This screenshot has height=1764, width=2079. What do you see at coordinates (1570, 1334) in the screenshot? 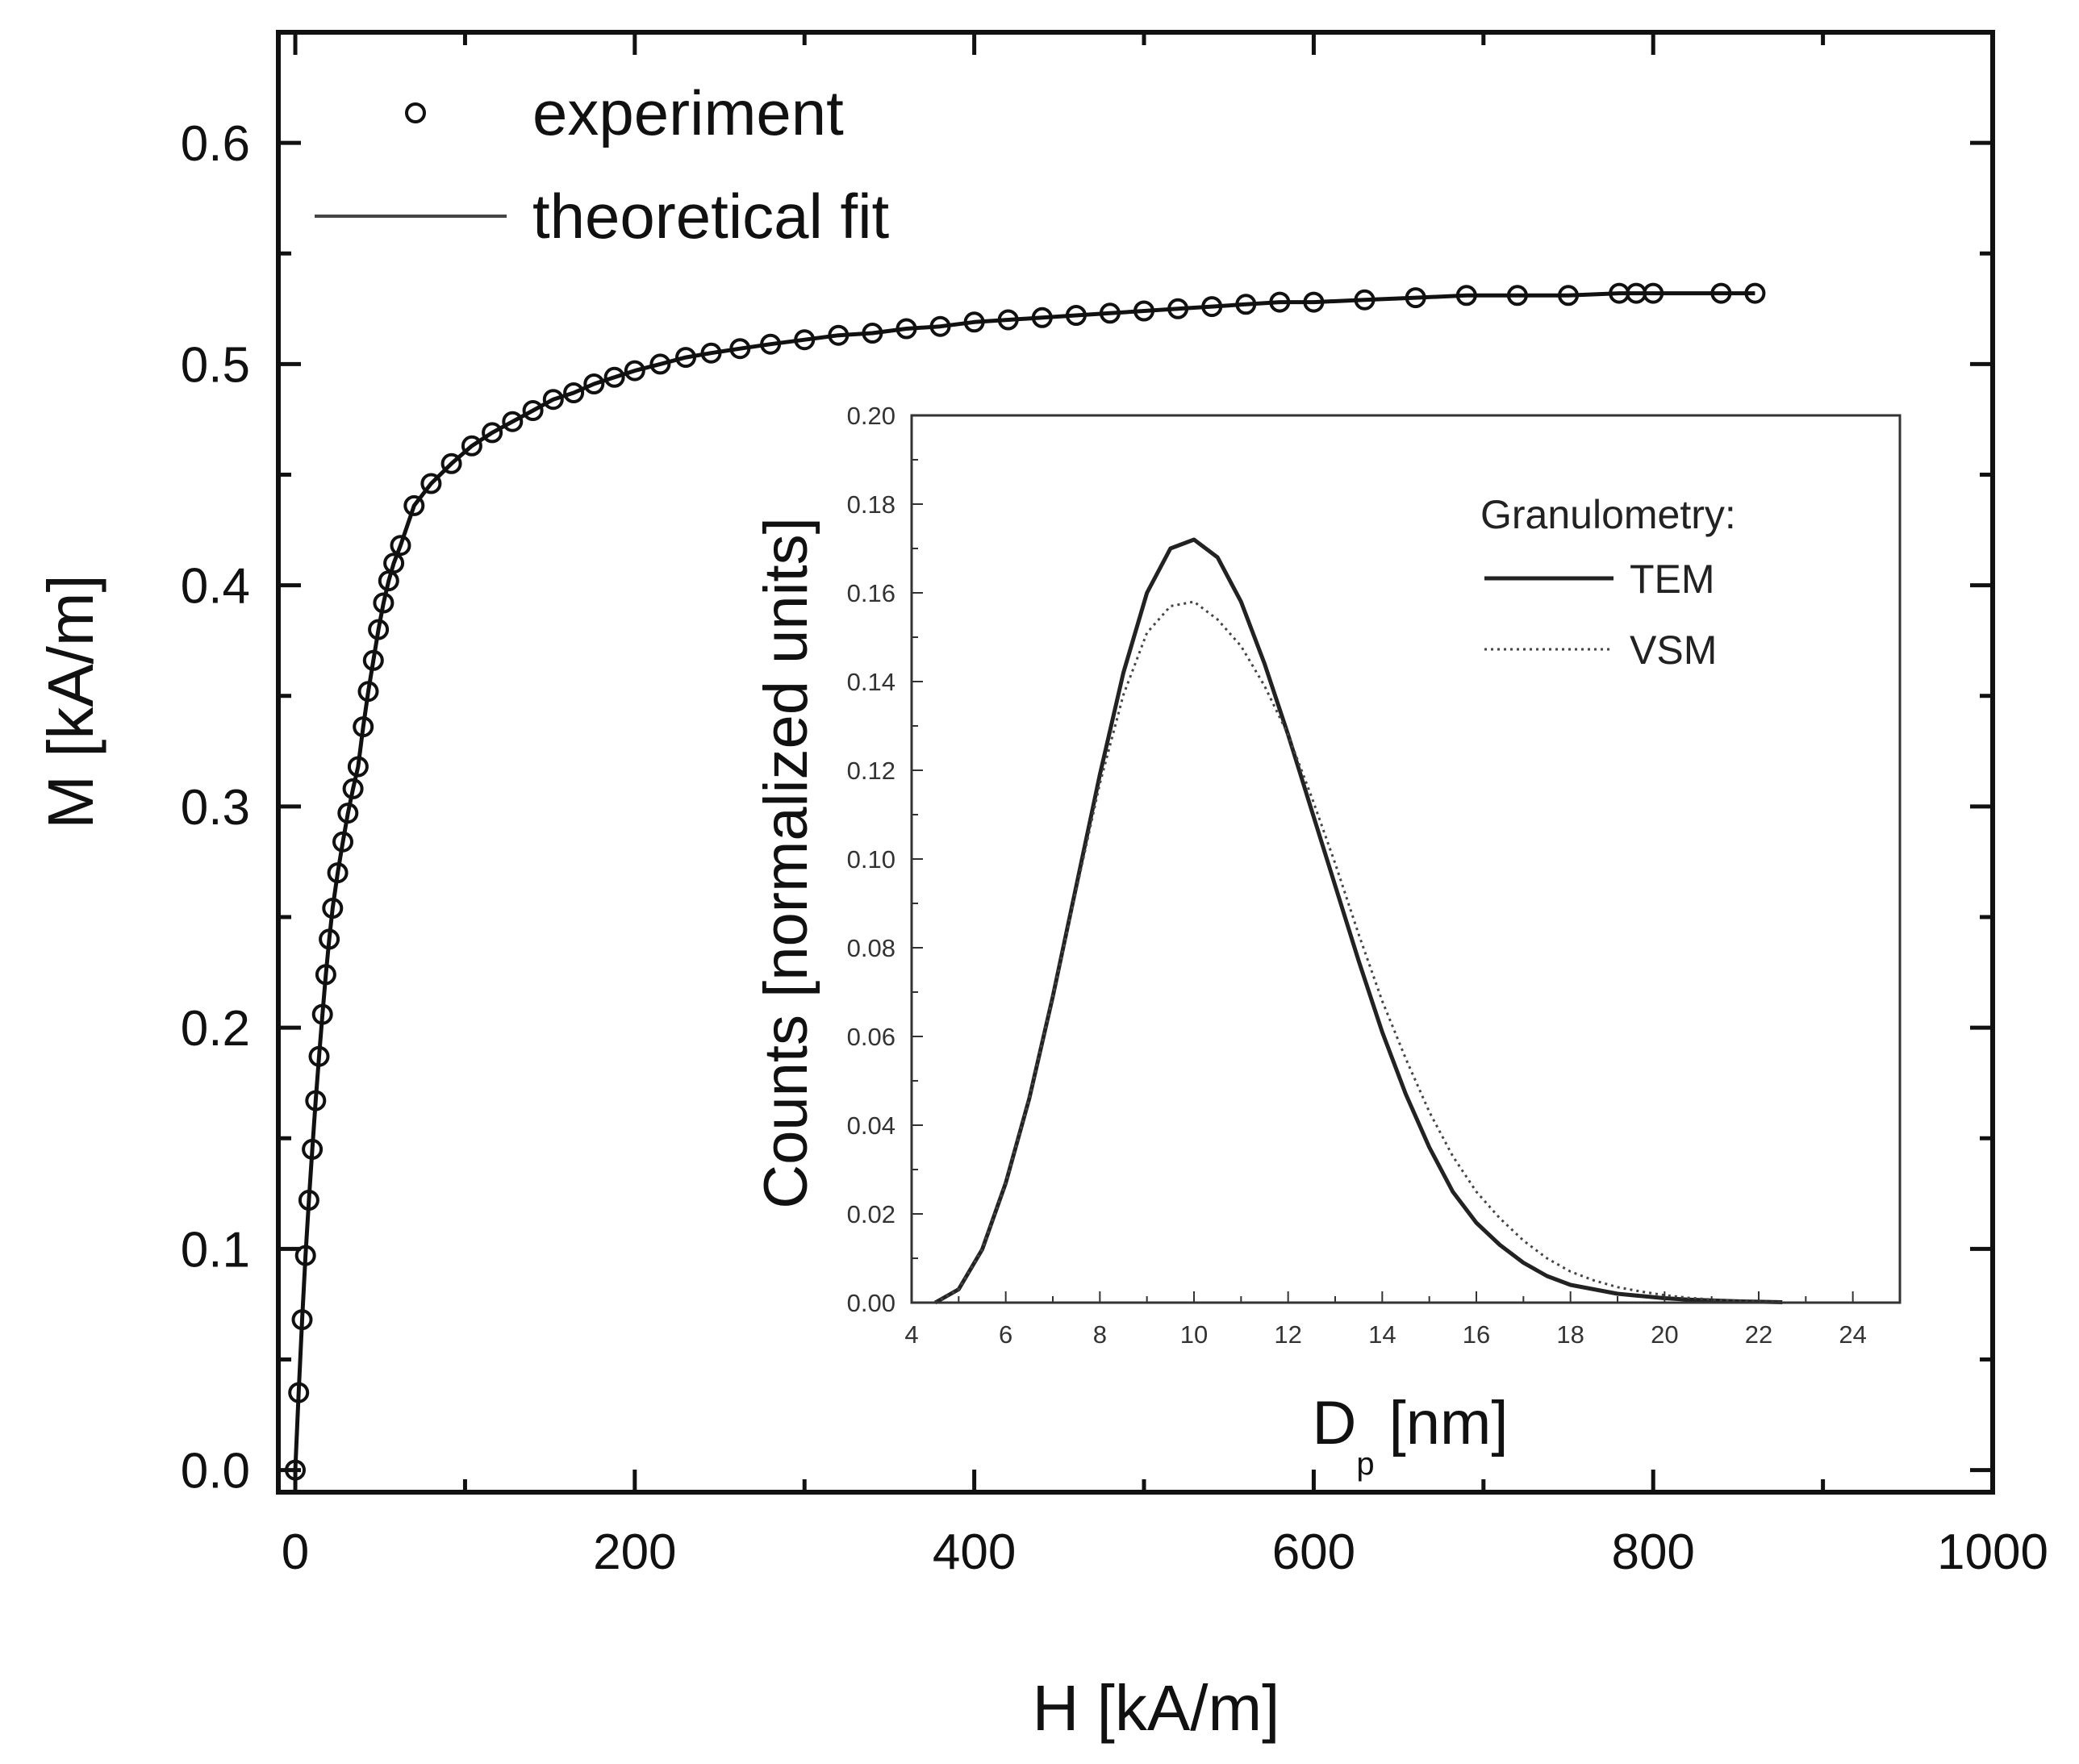
I see `inset-x-tick-label: 18` at bounding box center [1570, 1334].